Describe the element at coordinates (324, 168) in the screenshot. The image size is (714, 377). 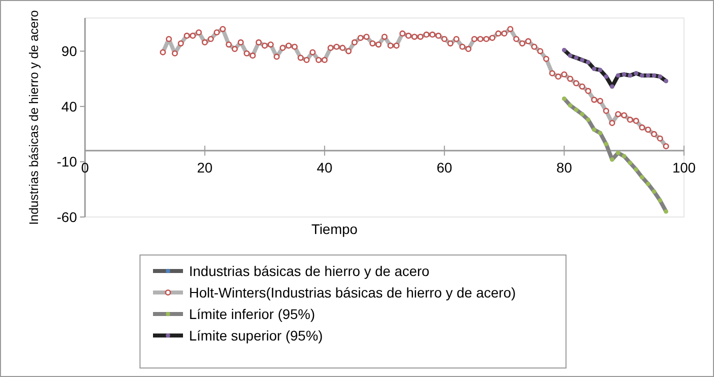
I see `x-tick-label: 40` at that location.